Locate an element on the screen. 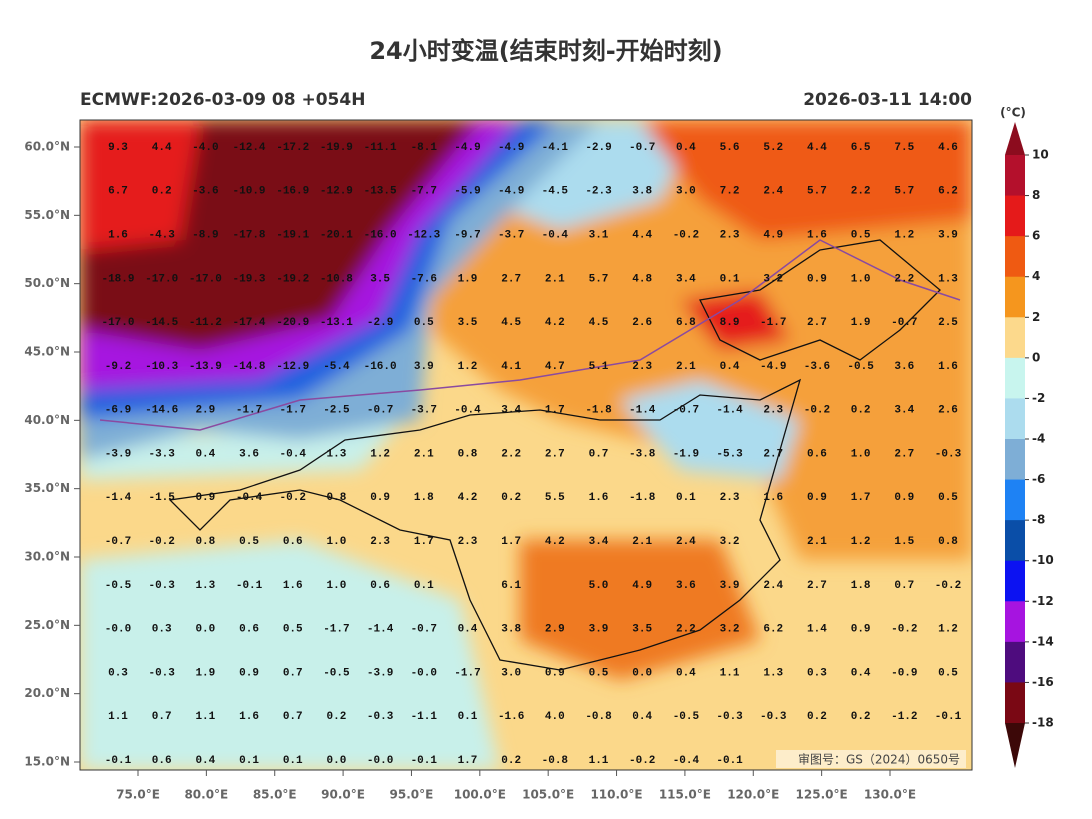 The height and width of the screenshot is (819, 1092). lon-label: 80.0°E is located at coordinates (206, 795).